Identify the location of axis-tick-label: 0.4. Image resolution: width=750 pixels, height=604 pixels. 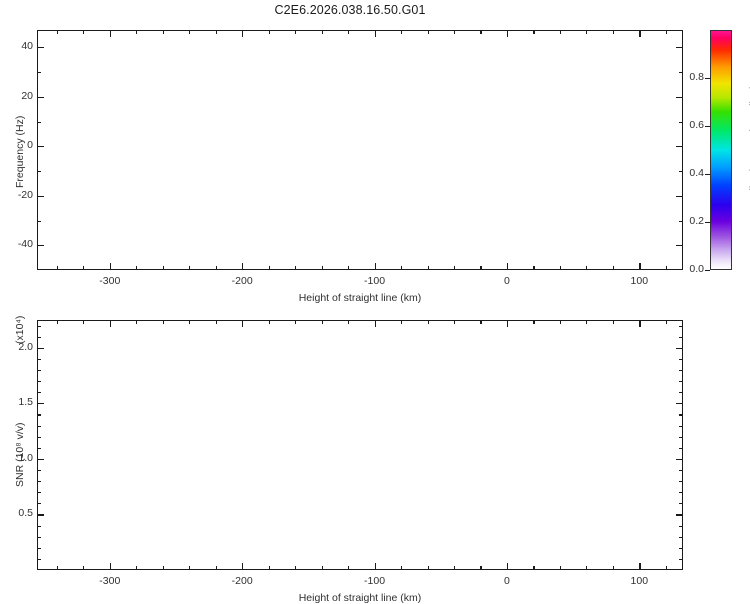
(696, 173).